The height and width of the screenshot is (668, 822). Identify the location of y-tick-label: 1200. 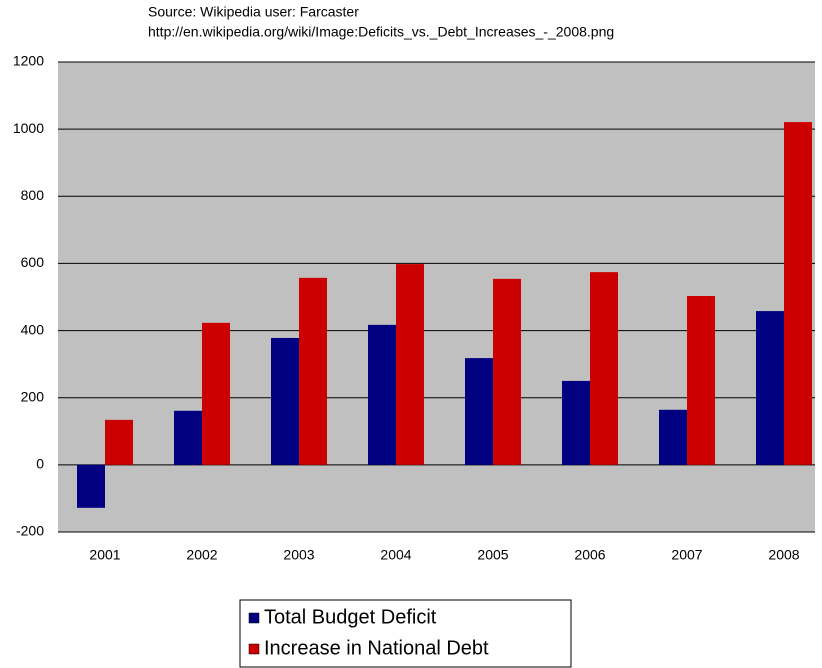
(28, 61).